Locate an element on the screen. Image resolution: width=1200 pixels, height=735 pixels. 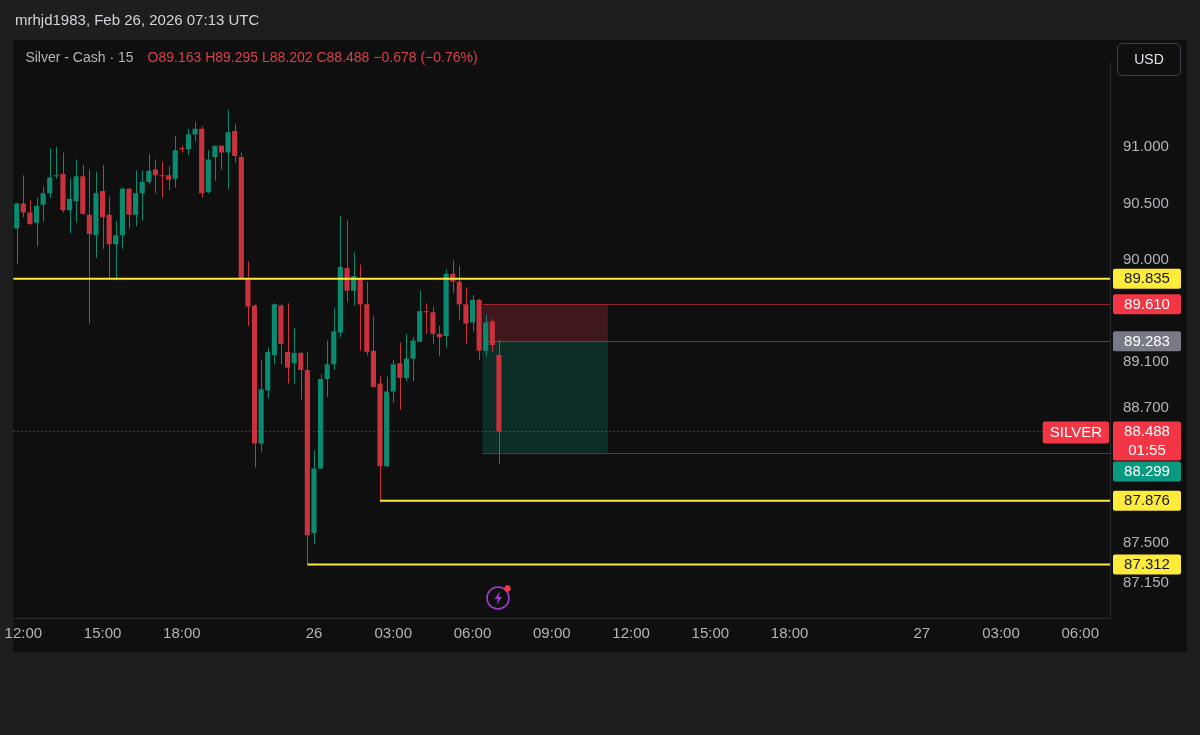
x-tick-label: 09:00 is located at coordinates (552, 633).